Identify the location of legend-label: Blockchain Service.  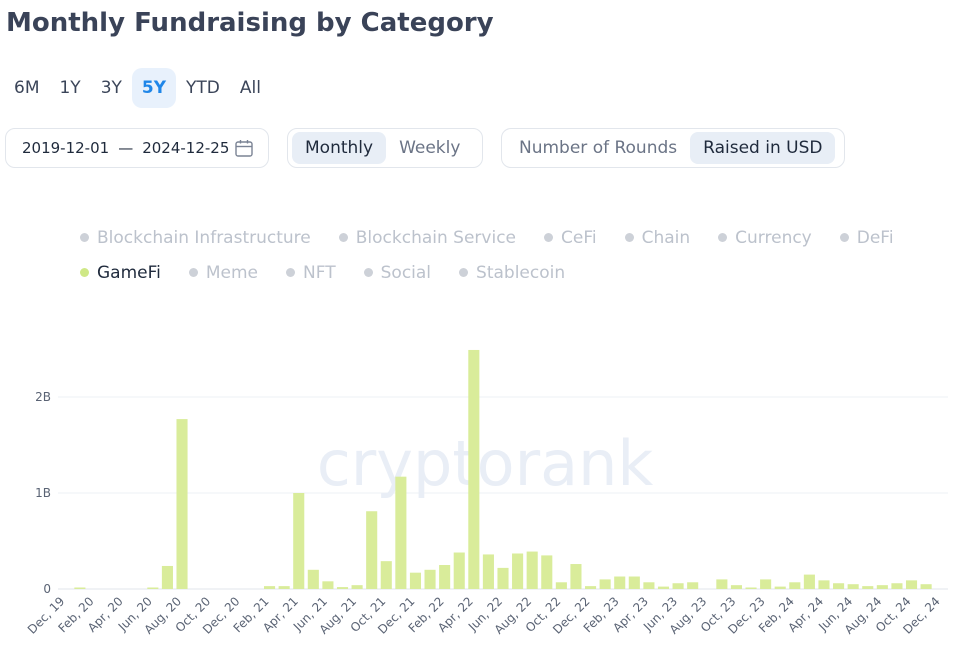
(435, 237).